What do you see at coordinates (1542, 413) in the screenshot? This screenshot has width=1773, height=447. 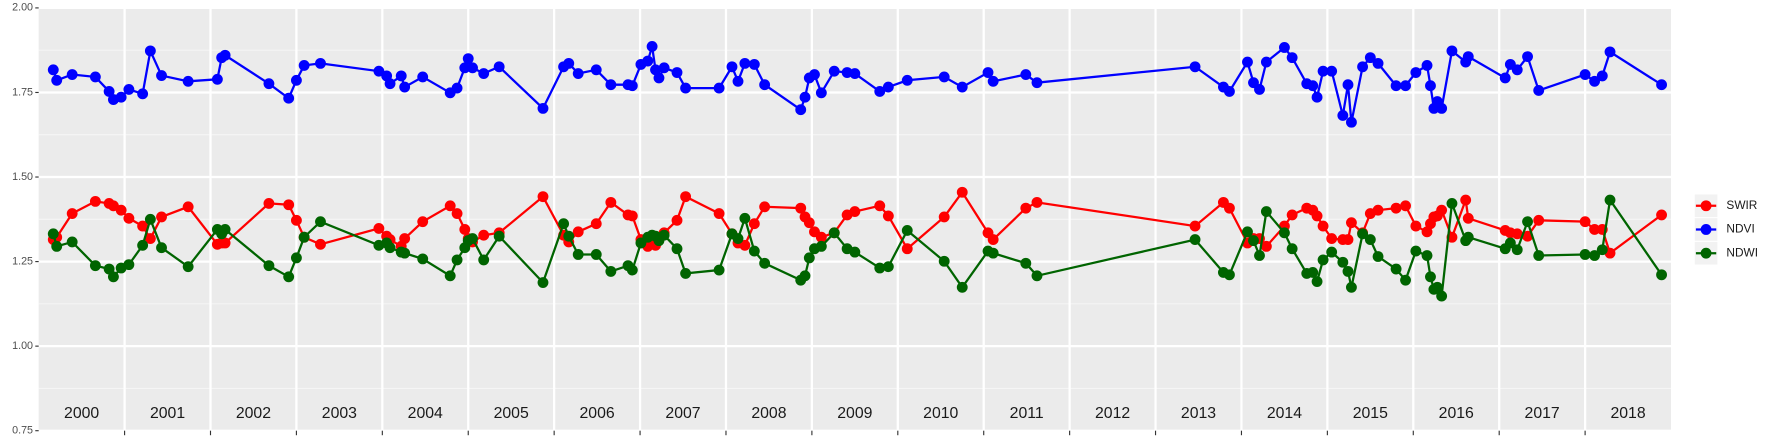 I see `year-label: 2017` at bounding box center [1542, 413].